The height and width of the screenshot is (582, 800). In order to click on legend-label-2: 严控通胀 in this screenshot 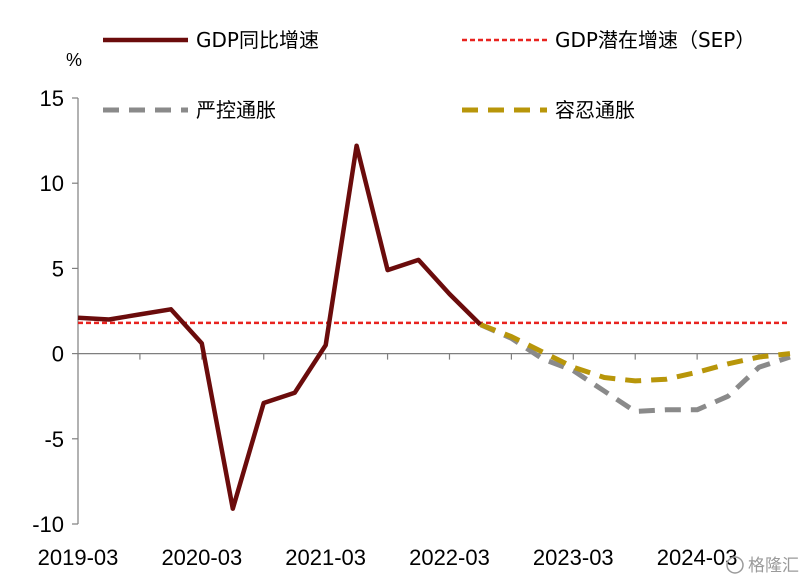, I will do `click(236, 110)`.